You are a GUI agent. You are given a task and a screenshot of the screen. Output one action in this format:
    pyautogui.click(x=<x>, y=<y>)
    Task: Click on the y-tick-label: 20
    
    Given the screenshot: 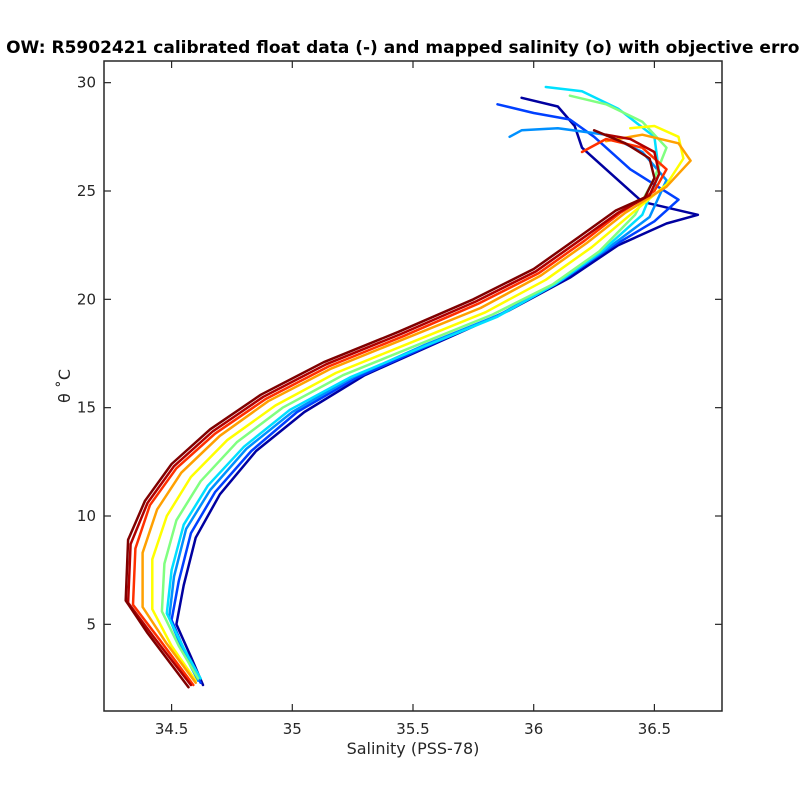 What is the action you would take?
    pyautogui.click(x=86, y=299)
    